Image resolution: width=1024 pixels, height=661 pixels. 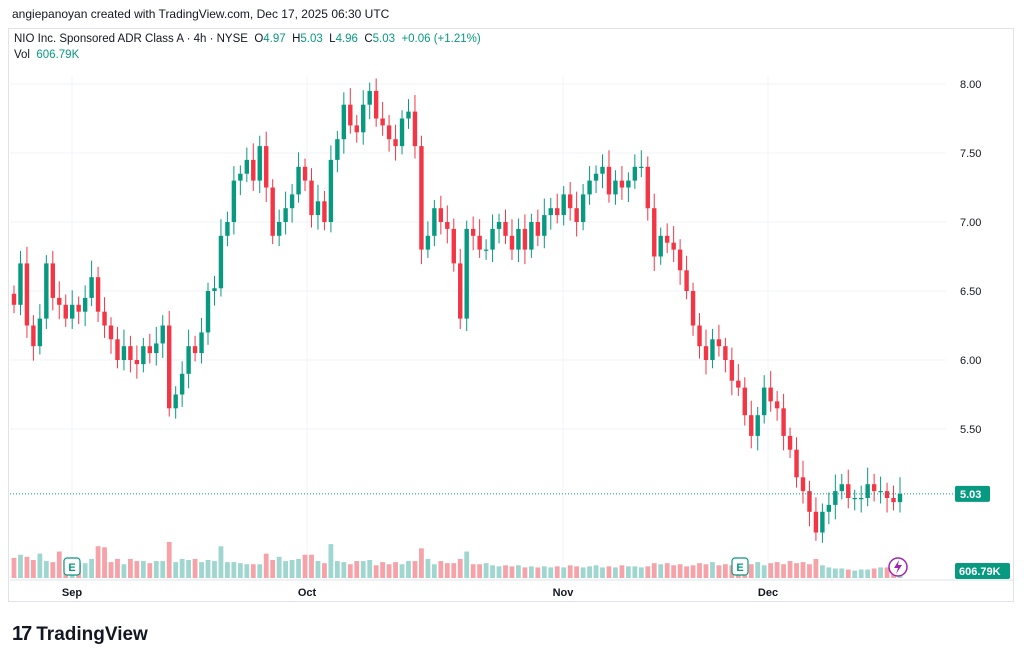 What do you see at coordinates (46, 55) in the screenshot?
I see `volume-legend: Vol 606.79K` at bounding box center [46, 55].